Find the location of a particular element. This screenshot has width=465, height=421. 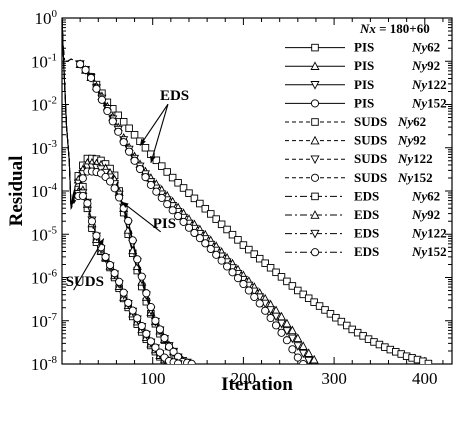

legend-entry: PIS Ny92 is located at coordinates (397, 65).